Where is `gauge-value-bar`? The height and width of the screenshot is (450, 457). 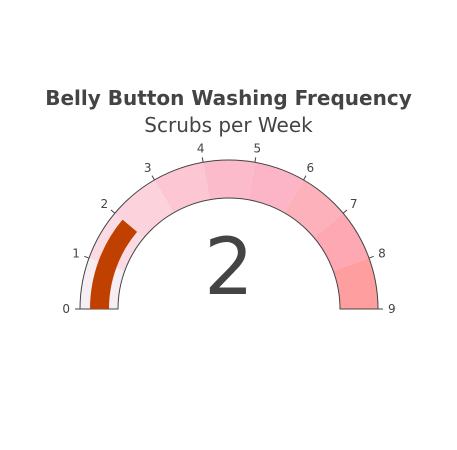
gauge-value-bar is located at coordinates (114, 264).